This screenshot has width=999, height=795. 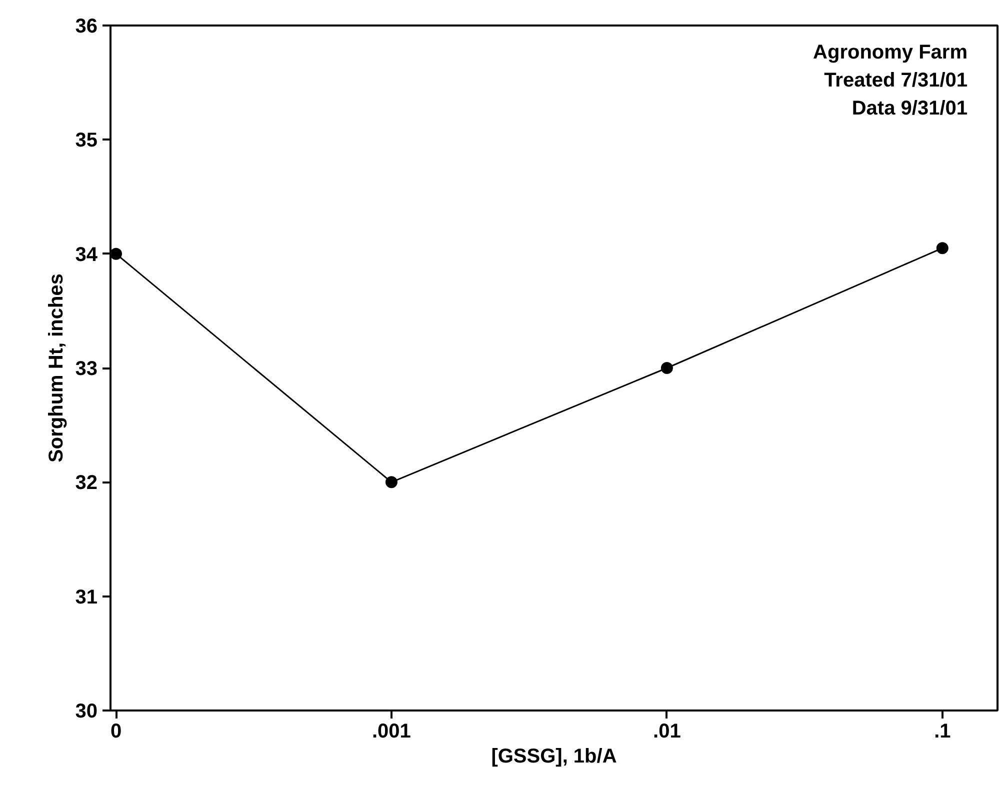 I want to click on x-axis-title: [GSSG], 1b/A, so click(x=554, y=757).